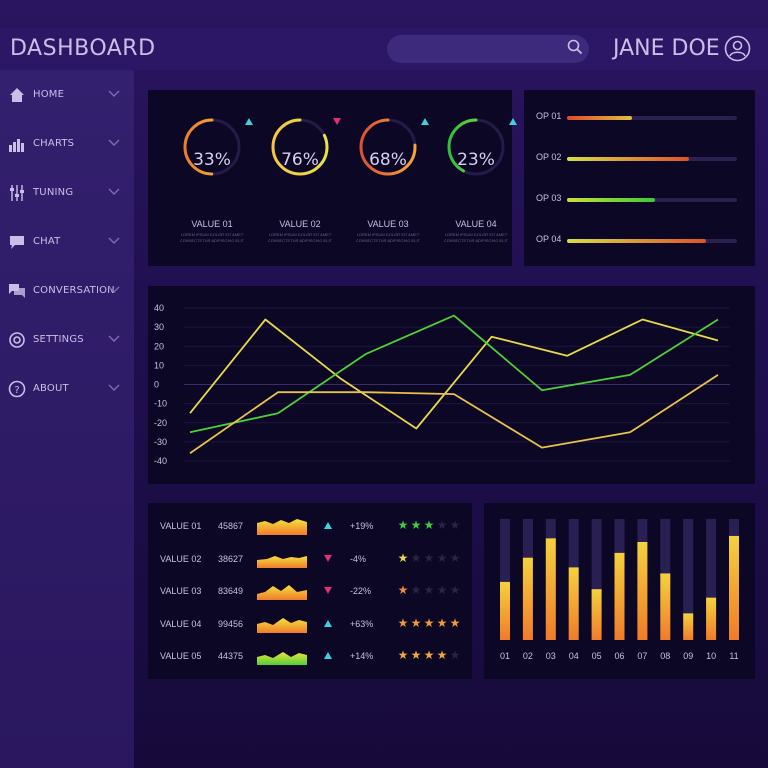  What do you see at coordinates (160, 423) in the screenshot?
I see `y-tick-label: -20` at bounding box center [160, 423].